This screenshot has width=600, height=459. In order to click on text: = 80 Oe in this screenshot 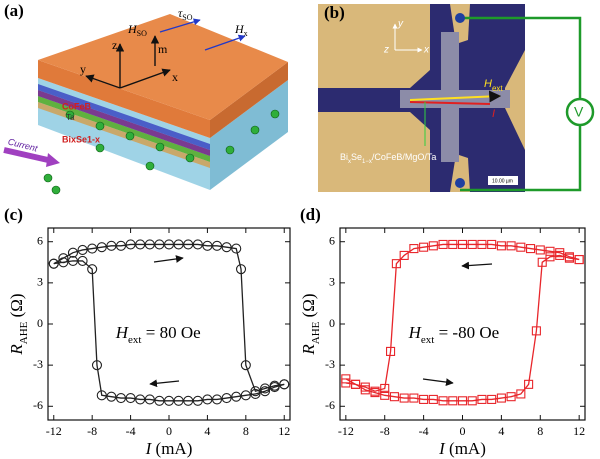, I will do `click(170, 332)`.